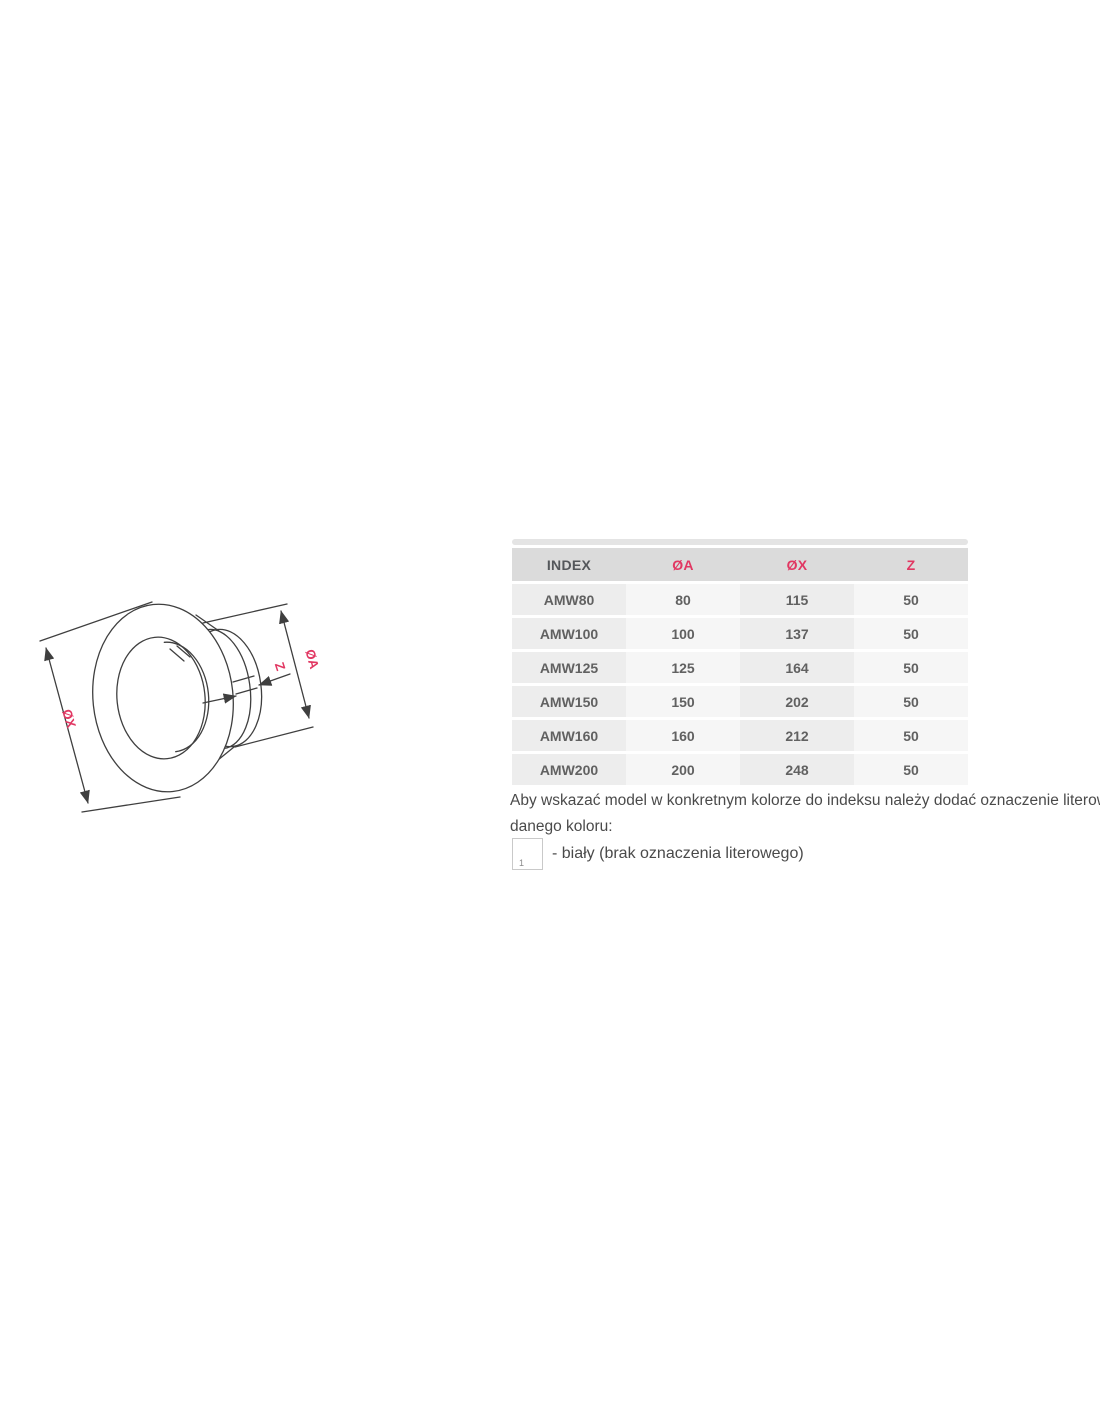 The image size is (1100, 1422). I want to click on table-cell: AMW160, so click(569, 735).